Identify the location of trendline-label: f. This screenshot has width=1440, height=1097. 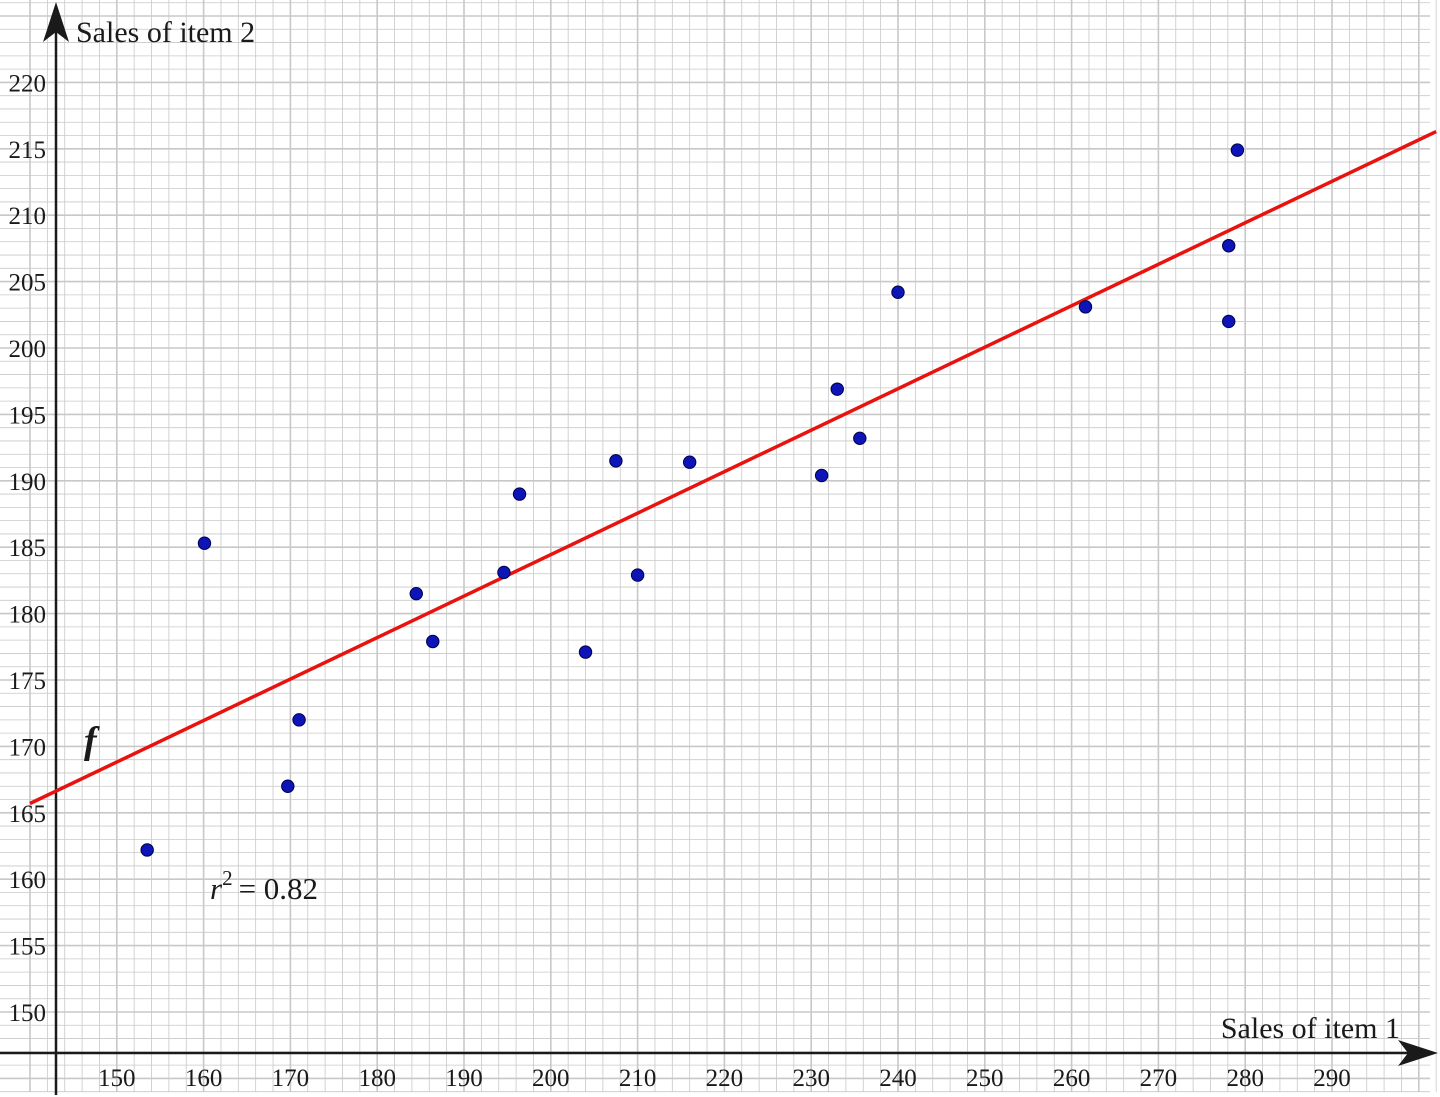
(92, 741).